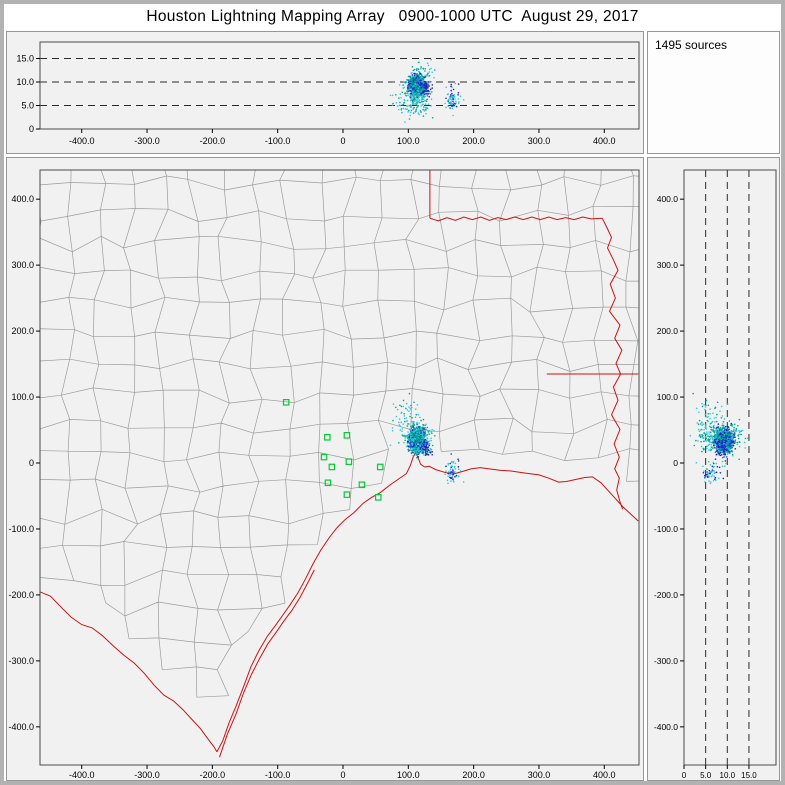 The image size is (785, 785). Describe the element at coordinates (713, 92) in the screenshot. I see `source-count-panel: 1495 sources` at that location.